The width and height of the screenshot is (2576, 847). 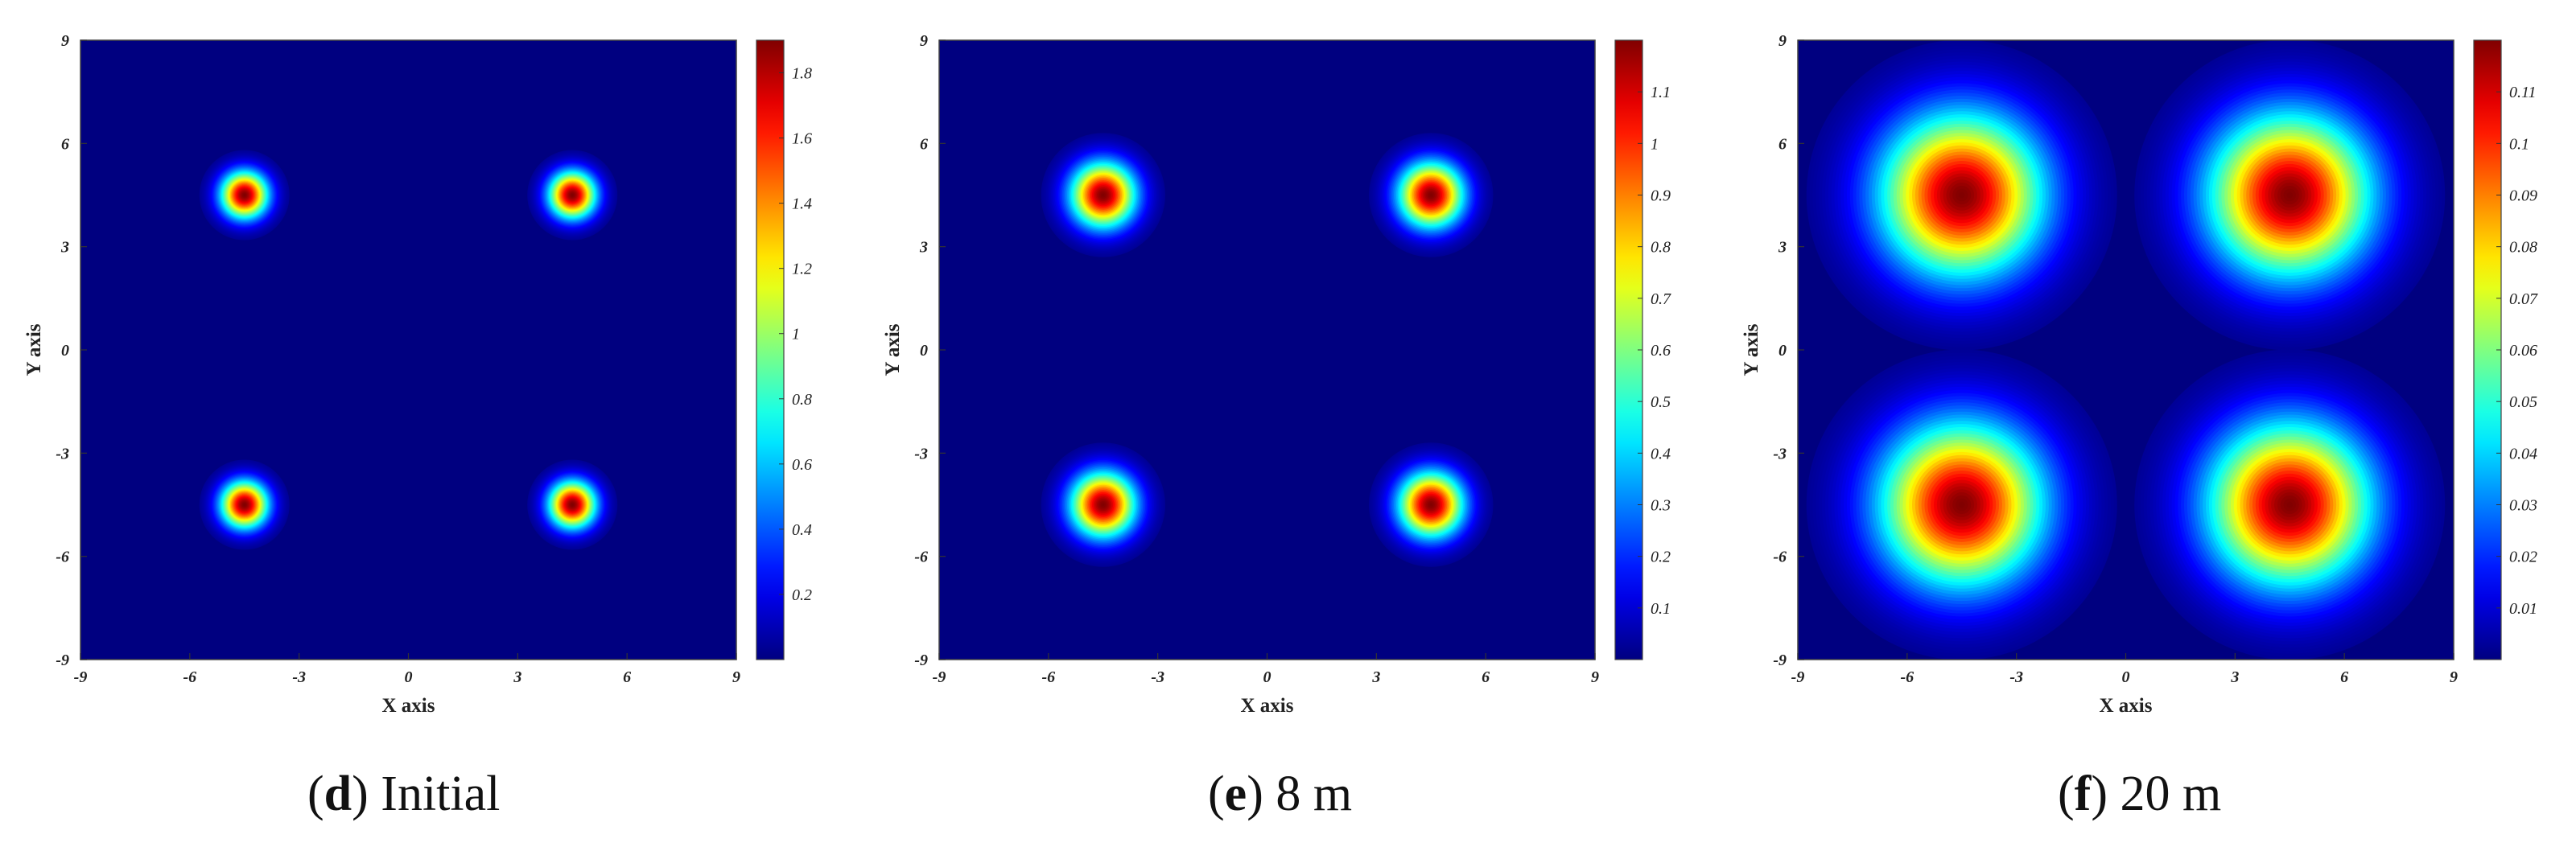 I want to click on colorbar-tick-label: 1.4, so click(x=802, y=204).